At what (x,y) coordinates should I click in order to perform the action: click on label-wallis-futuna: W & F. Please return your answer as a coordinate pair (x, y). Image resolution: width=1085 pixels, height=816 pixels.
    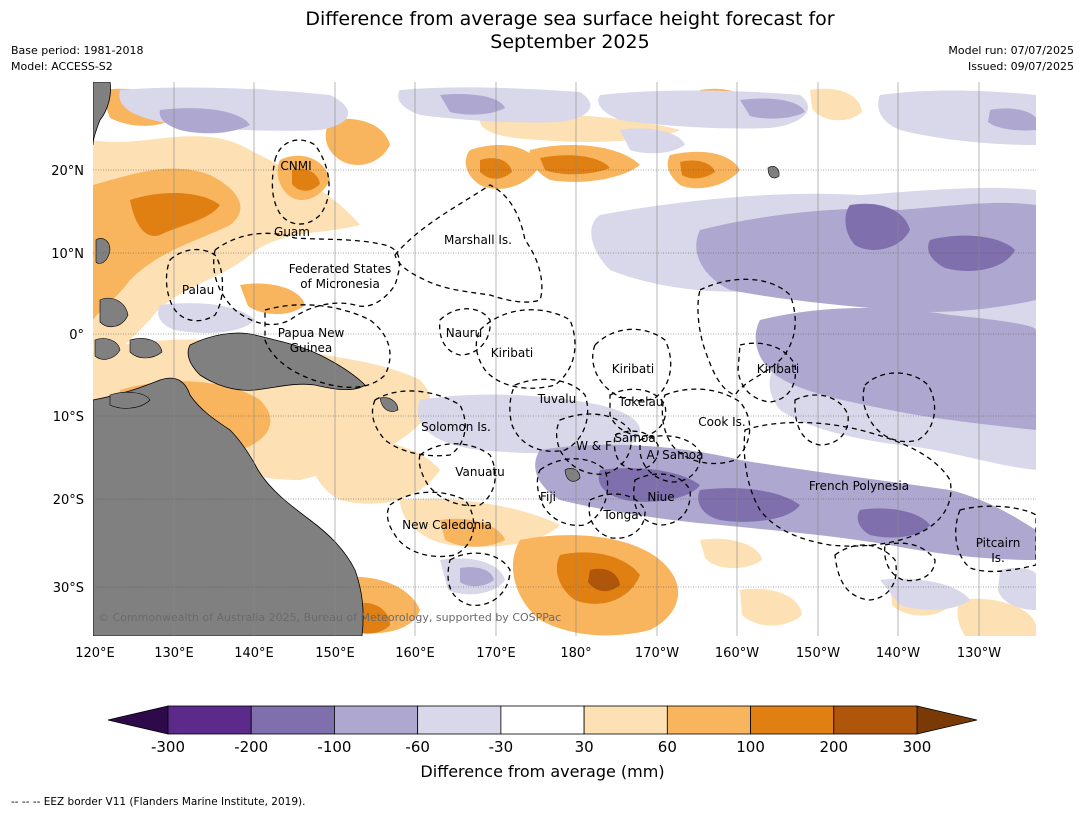
    Looking at the image, I should click on (594, 446).